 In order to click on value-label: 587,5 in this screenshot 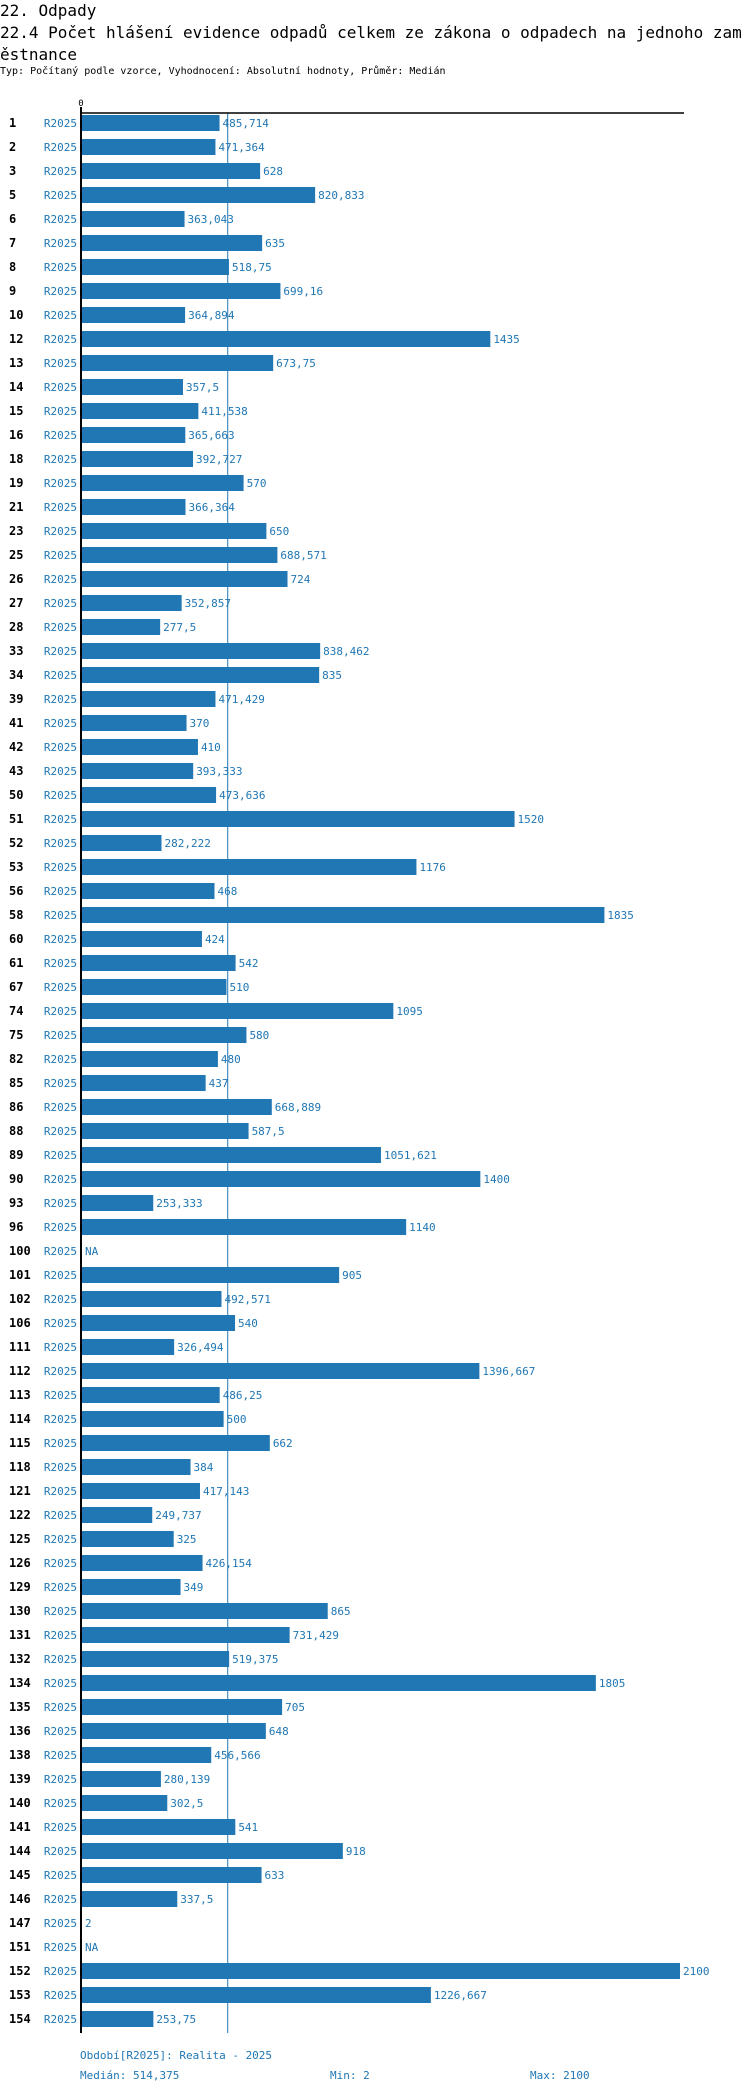, I will do `click(268, 1131)`.